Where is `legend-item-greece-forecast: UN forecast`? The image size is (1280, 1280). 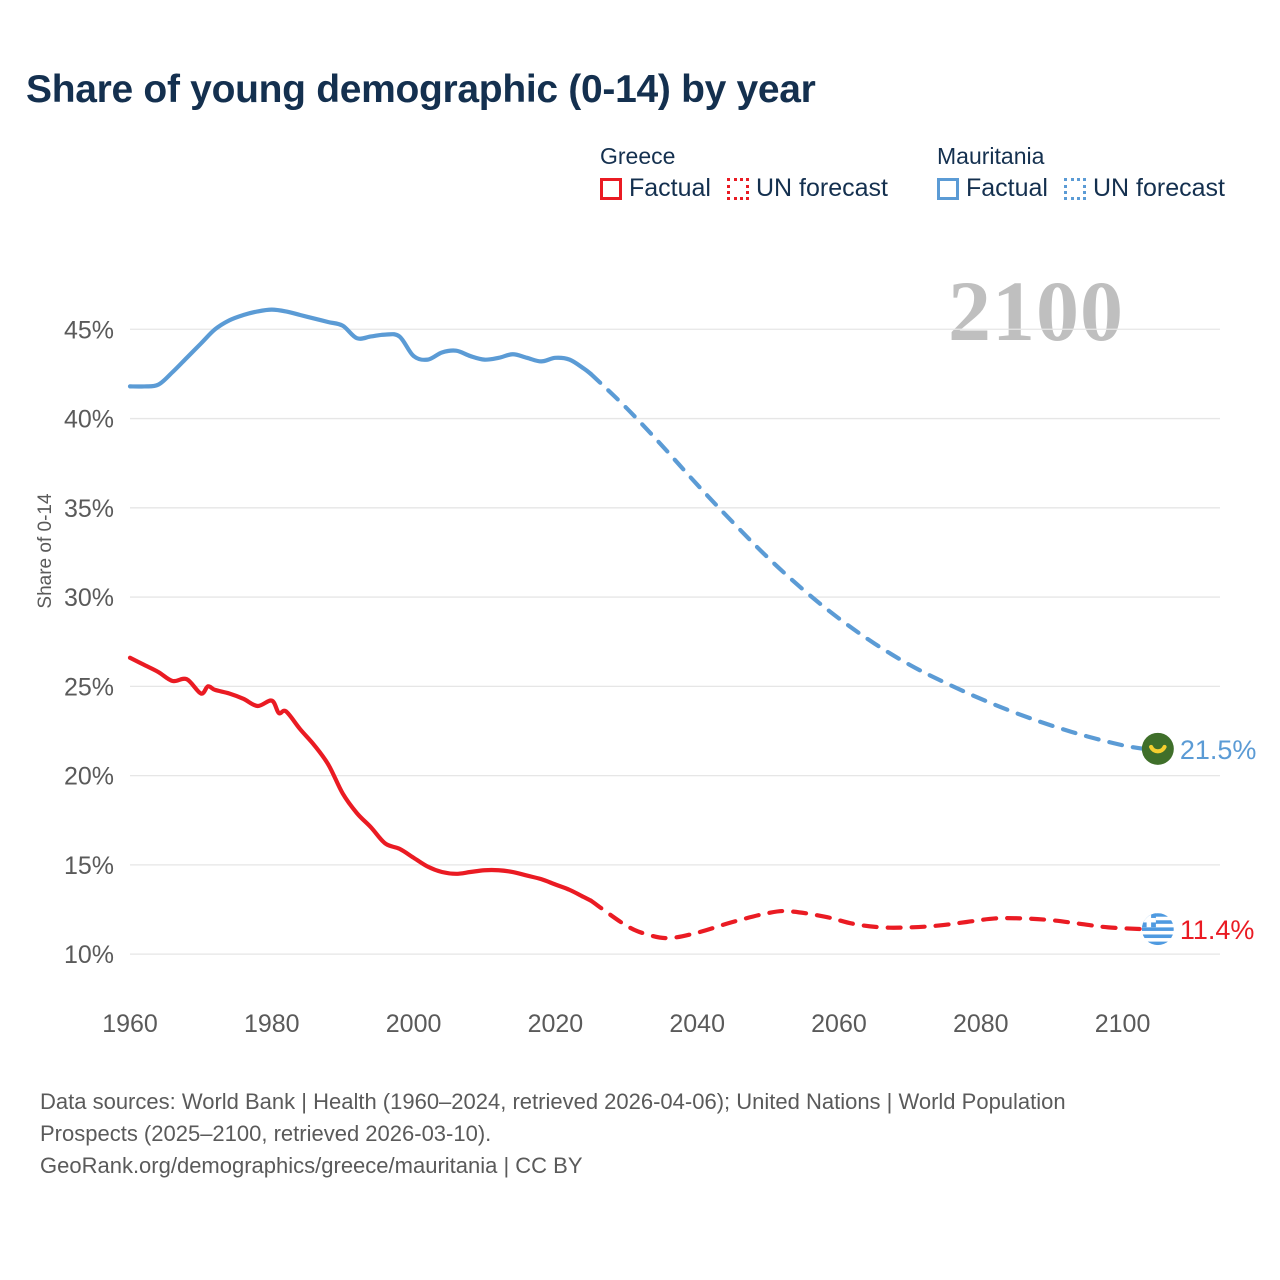
legend-item-greece-forecast: UN forecast is located at coordinates (807, 188).